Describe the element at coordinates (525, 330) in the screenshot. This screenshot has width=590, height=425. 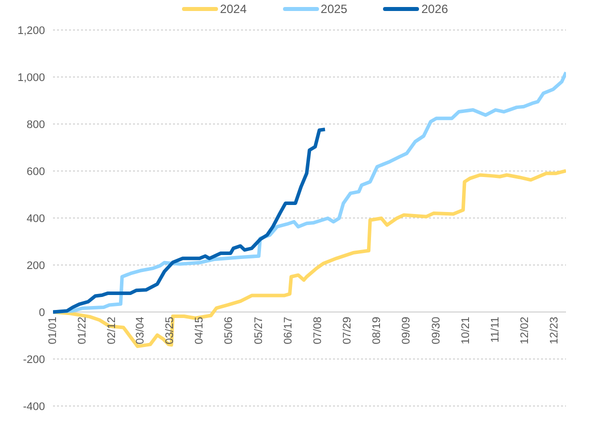
I see `x-tick-label: 12/02` at that location.